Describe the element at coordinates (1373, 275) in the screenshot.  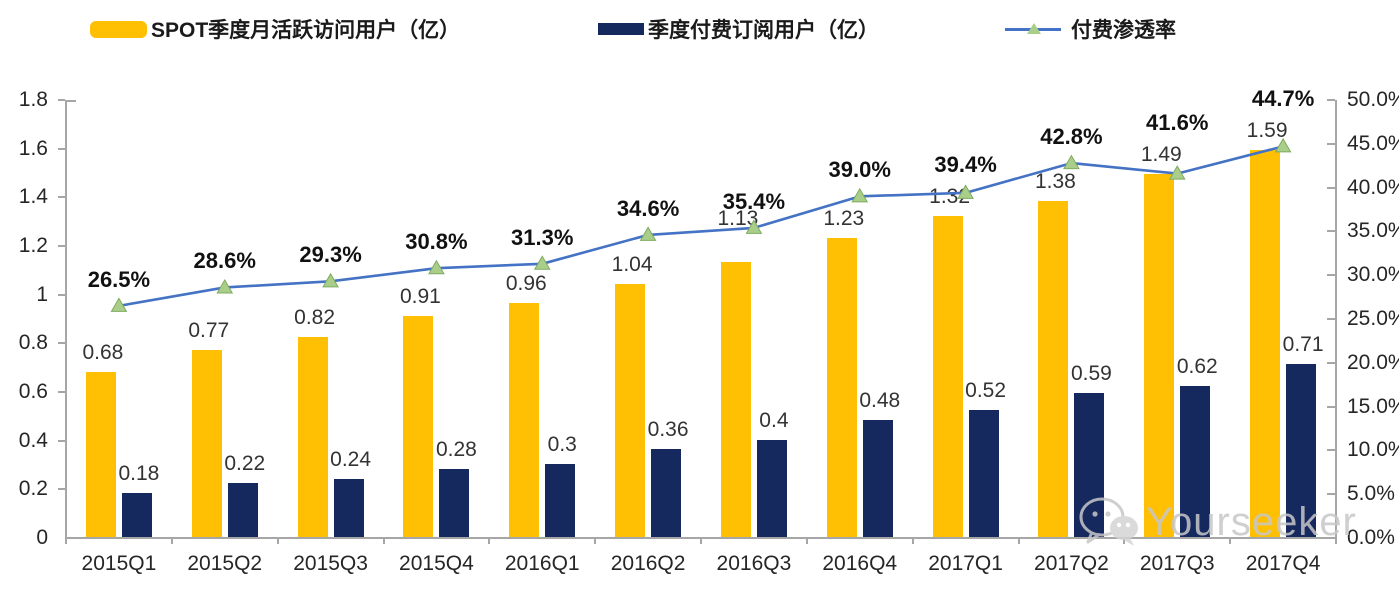
I see `right-axis-tick-label: 30.0%` at that location.